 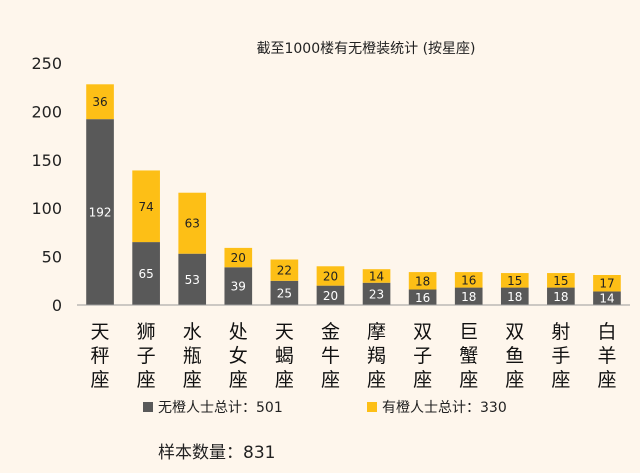 I want to click on y-tick-label: 100, so click(x=46, y=208).